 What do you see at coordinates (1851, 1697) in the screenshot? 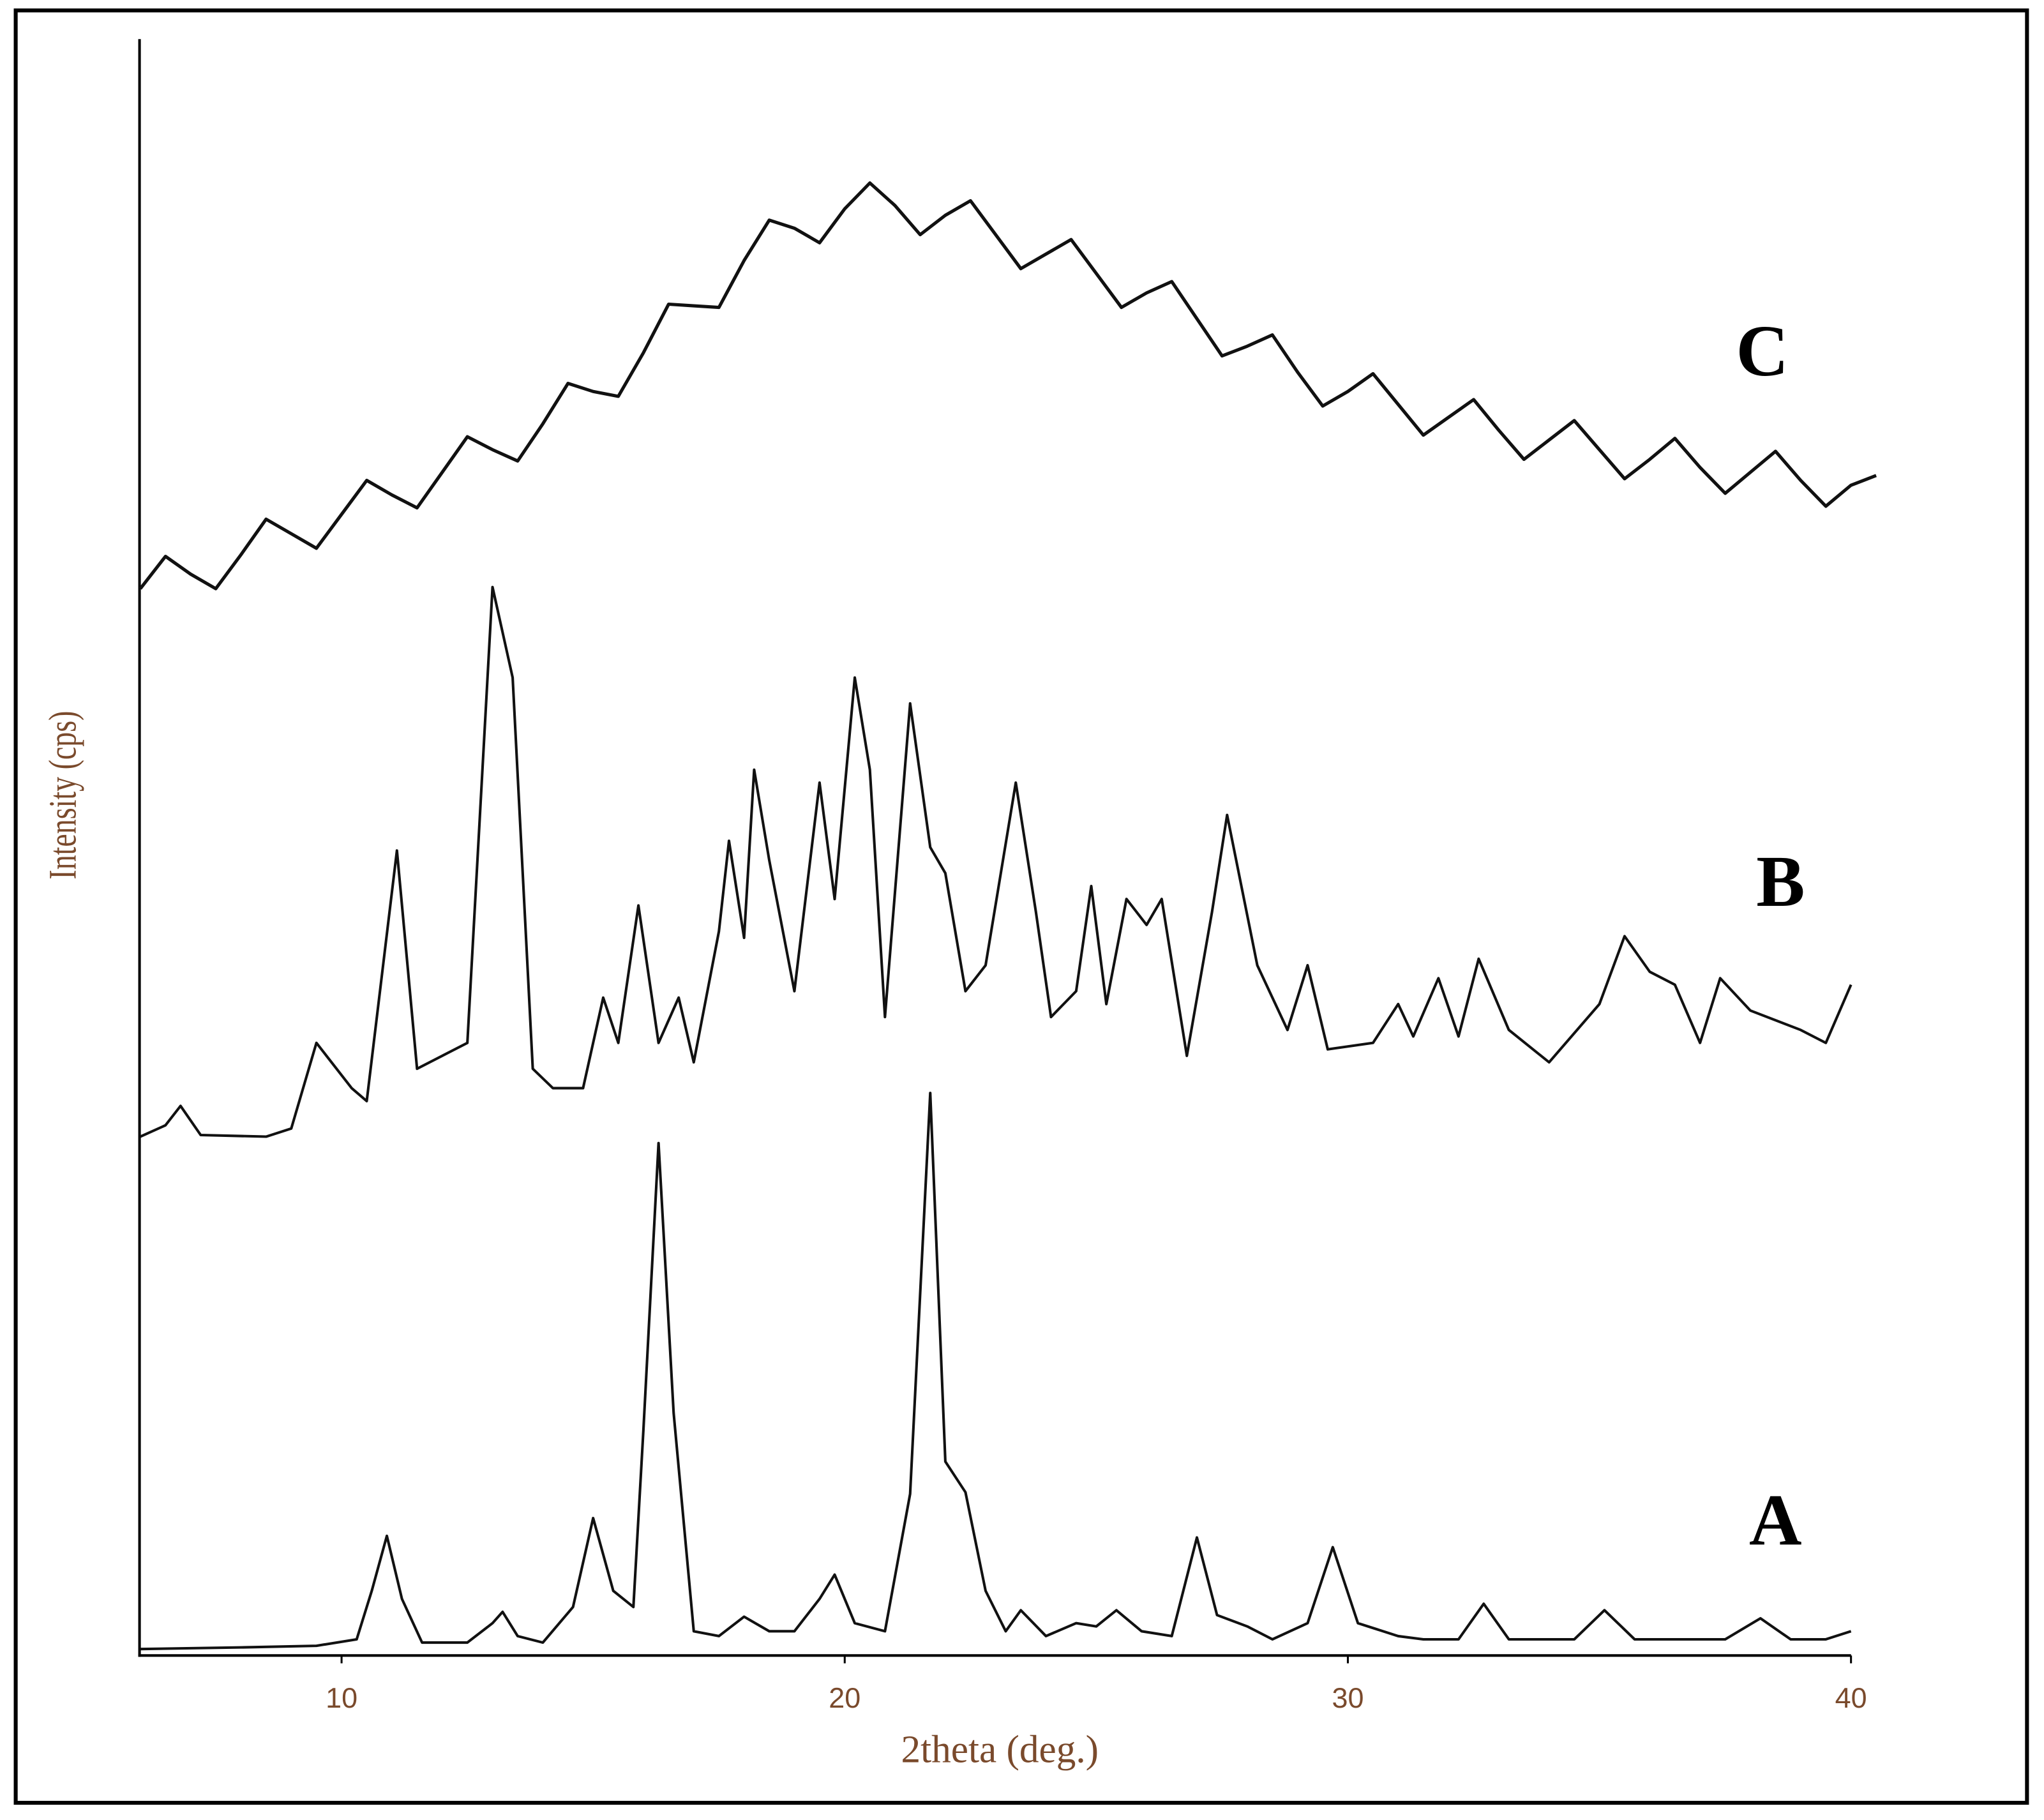
I see `x-tick-label: 40` at bounding box center [1851, 1697].